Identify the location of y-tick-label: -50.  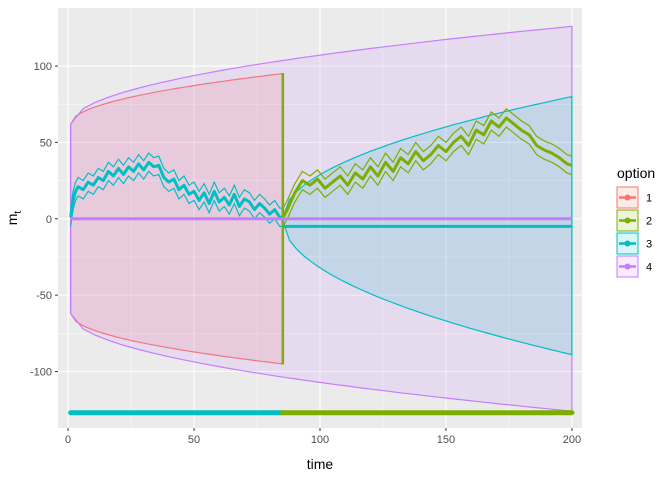
(44, 296).